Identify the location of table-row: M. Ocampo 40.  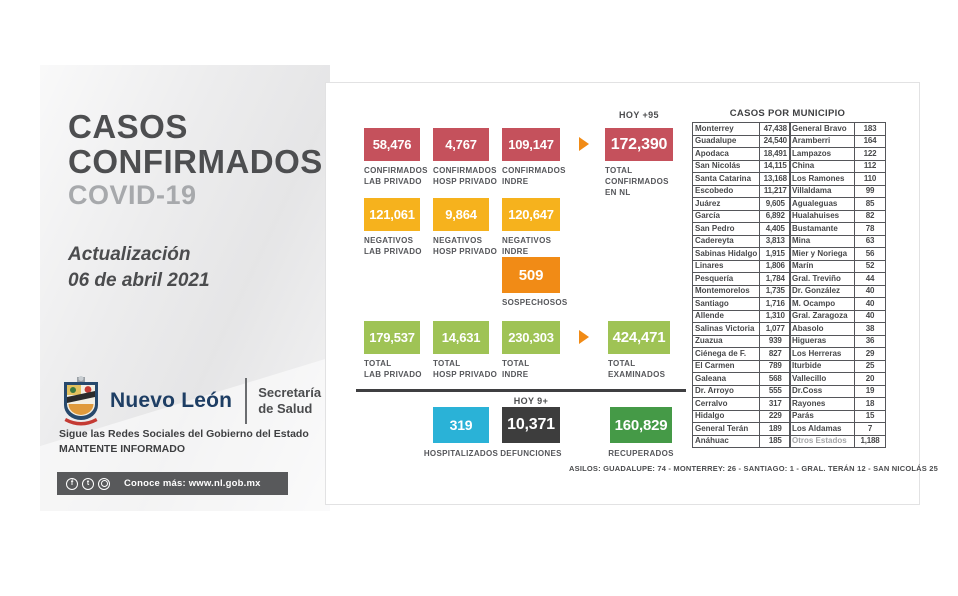
(837, 304).